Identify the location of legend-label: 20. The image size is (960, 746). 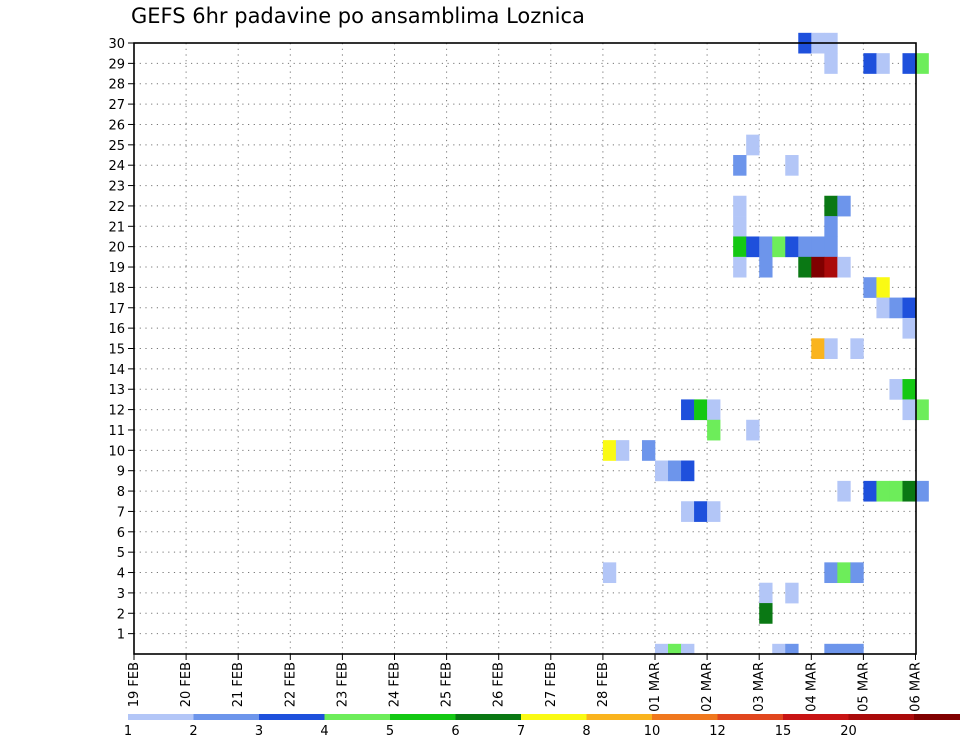
(848, 731).